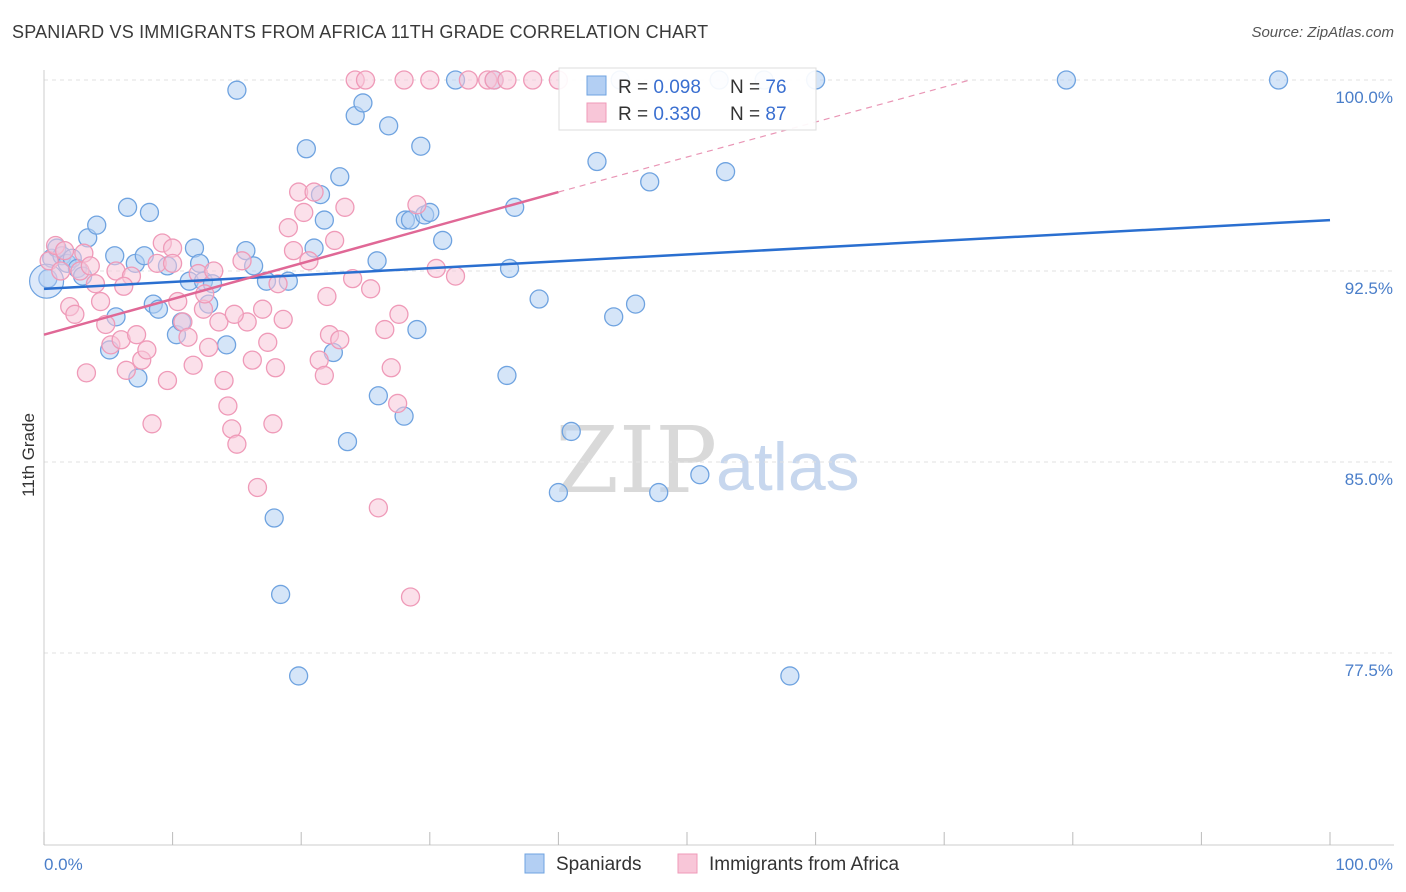  I want to click on trend-line-spaniards, so click(687, 254).